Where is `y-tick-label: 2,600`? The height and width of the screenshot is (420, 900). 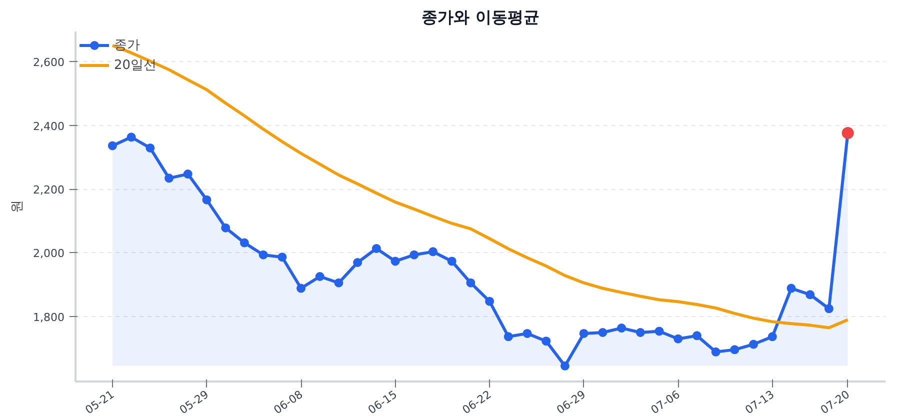 y-tick-label: 2,600 is located at coordinates (49, 63).